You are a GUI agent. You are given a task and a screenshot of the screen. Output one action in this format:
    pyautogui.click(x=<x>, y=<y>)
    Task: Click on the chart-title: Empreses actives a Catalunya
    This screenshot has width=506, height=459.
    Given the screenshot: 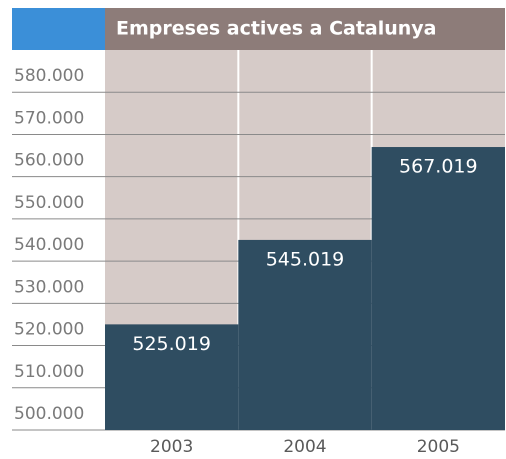 What is the action you would take?
    pyautogui.click(x=276, y=29)
    